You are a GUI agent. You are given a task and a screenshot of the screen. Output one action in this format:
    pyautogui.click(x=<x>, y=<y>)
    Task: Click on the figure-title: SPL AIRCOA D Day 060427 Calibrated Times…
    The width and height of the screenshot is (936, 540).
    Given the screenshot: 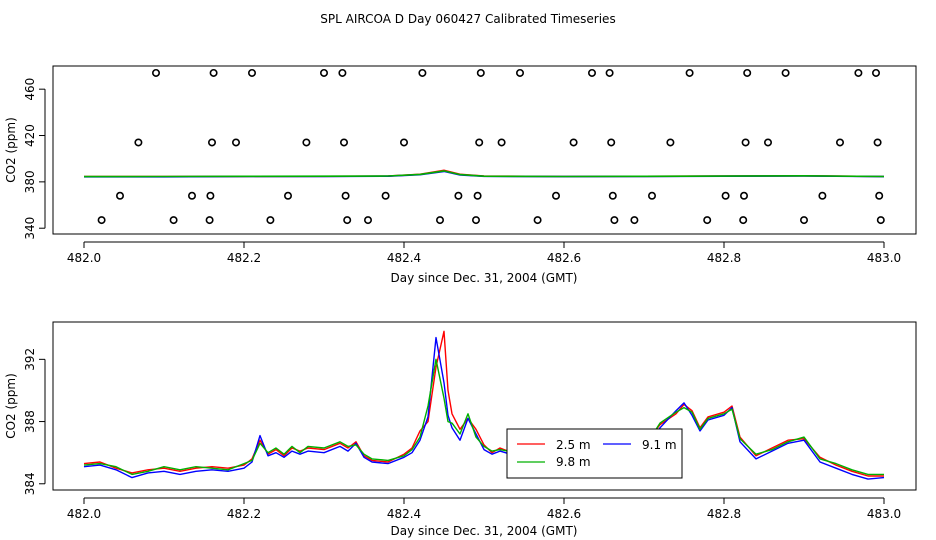 What is the action you would take?
    pyautogui.click(x=467, y=19)
    